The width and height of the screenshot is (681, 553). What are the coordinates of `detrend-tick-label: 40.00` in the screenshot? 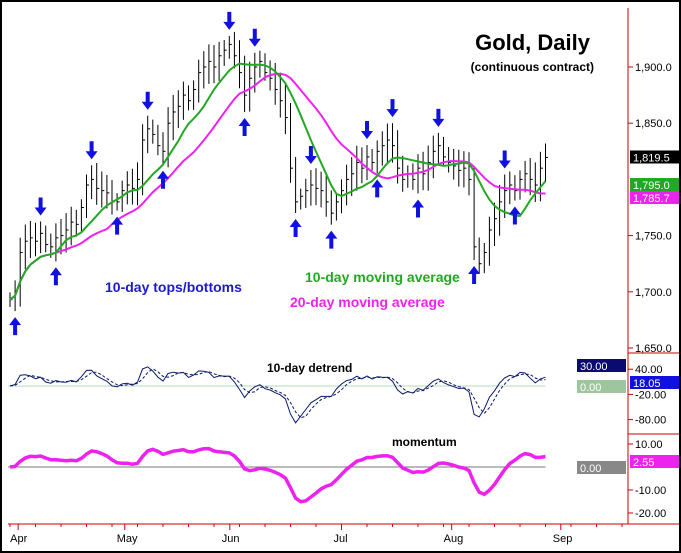 It's located at (649, 370).